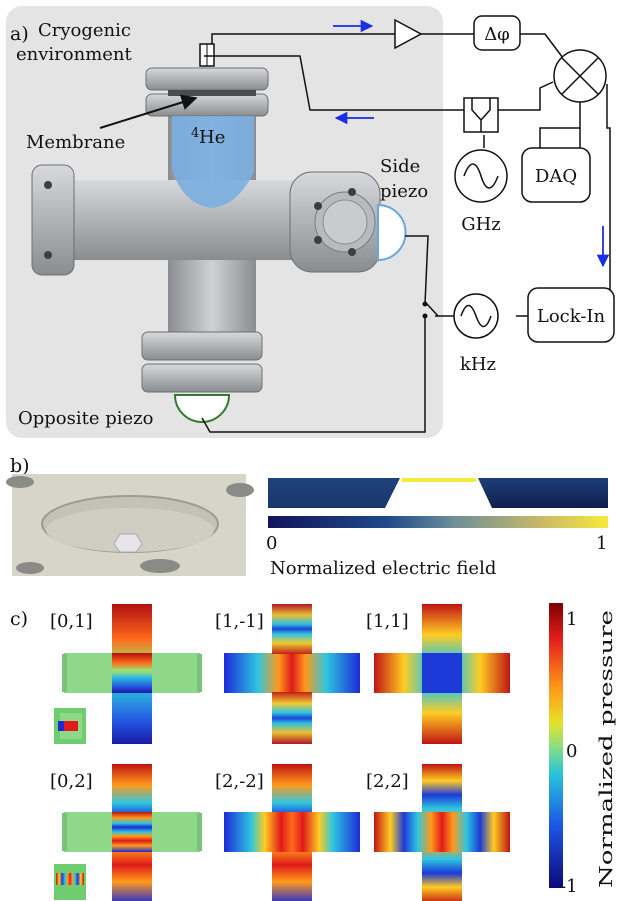 The image size is (619, 901). I want to click on ghz-source, so click(481, 176).